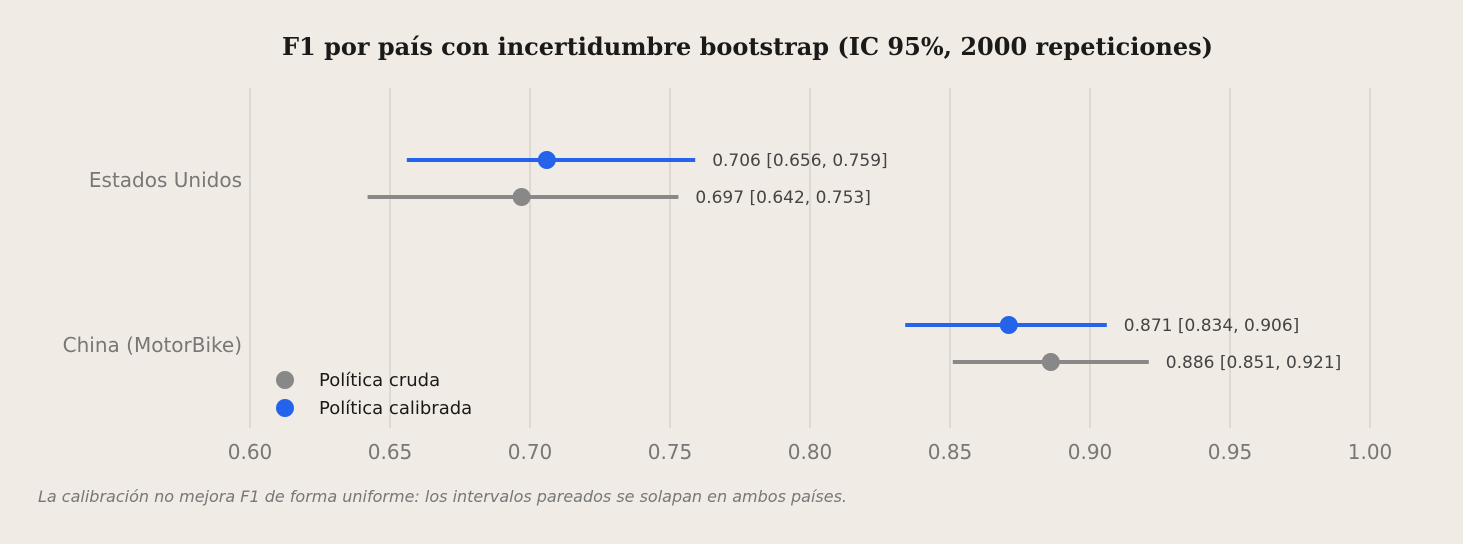  Describe the element at coordinates (390, 452) in the screenshot. I see `x-tick-label: 0.65` at that location.